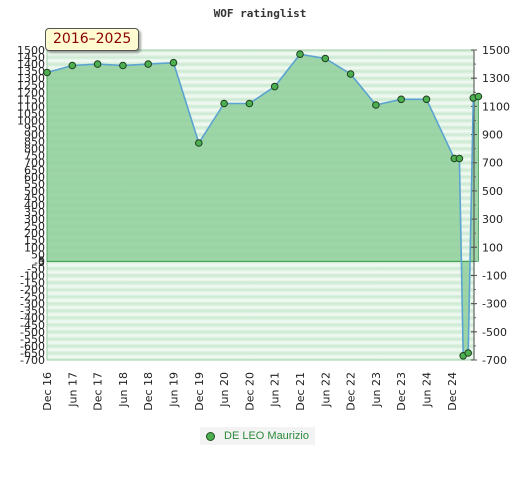 This screenshot has width=520, height=480. I want to click on left-tick-label: -550, so click(32, 339).